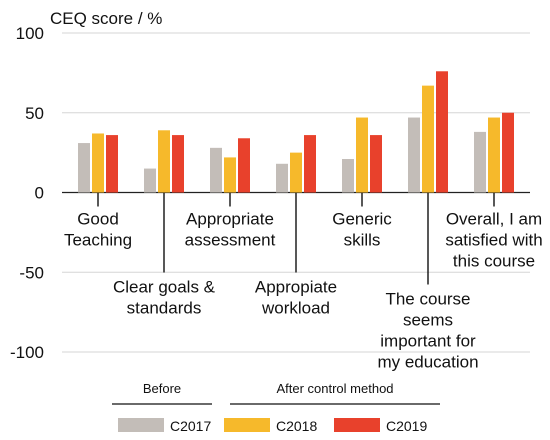 Image resolution: width=550 pixels, height=440 pixels. I want to click on legend-swatch-c2019, so click(357, 425).